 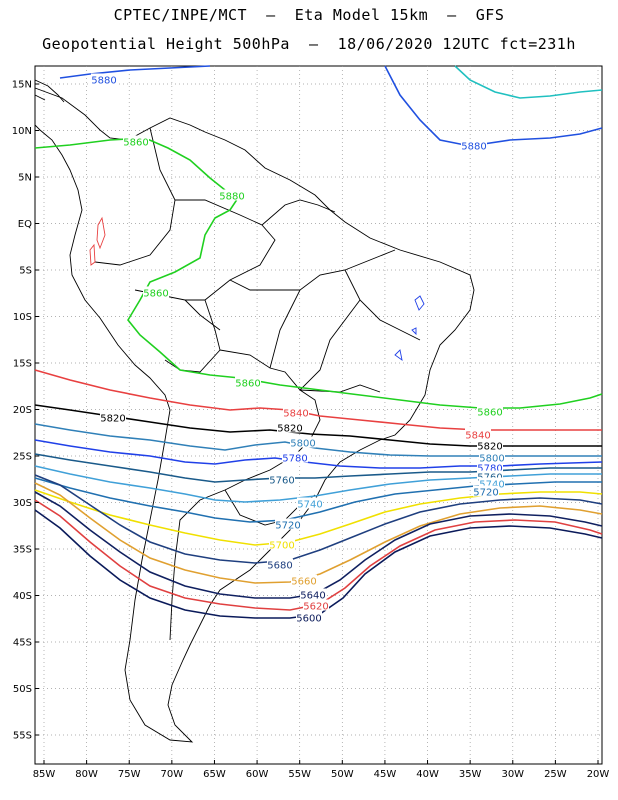 I want to click on lat-tick-label: 10N, so click(x=22, y=131).